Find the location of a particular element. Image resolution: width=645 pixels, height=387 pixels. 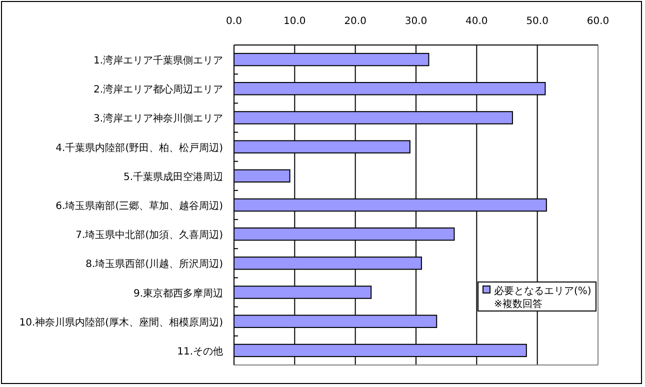

y-tick-label: 10.神奈川県内陸部(厚木、座間、相模原周辺) is located at coordinates (121, 322).